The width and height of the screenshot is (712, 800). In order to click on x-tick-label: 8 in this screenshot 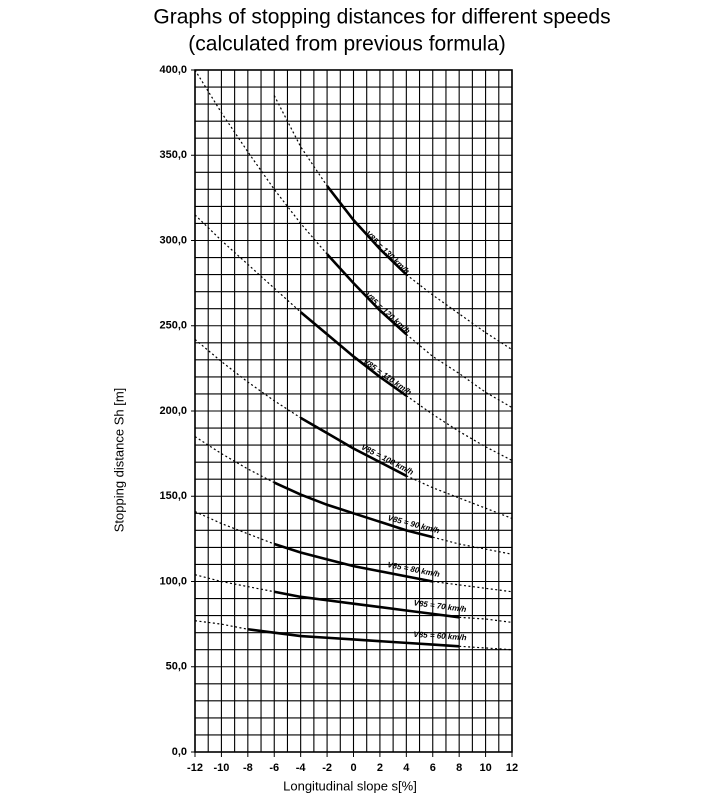, I will do `click(459, 768)`.